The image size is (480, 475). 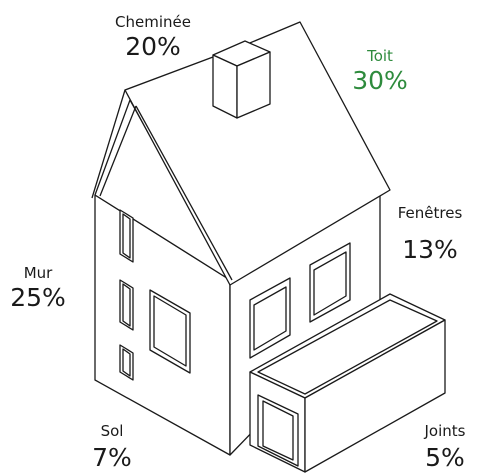 I want to click on label-floor-value: 7%, so click(x=112, y=457).